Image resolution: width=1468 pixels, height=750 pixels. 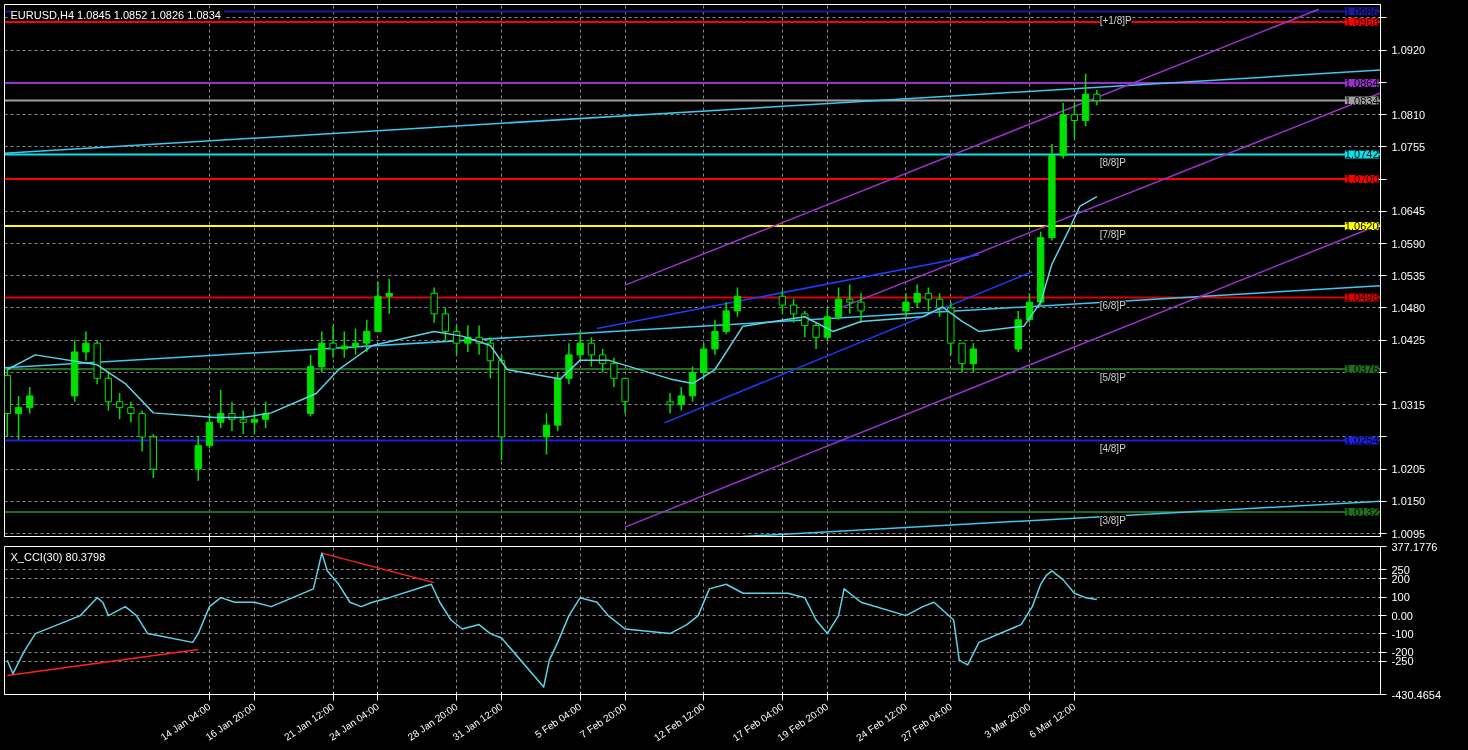 I want to click on y-tick-label: 0.00, so click(x=1402, y=615).